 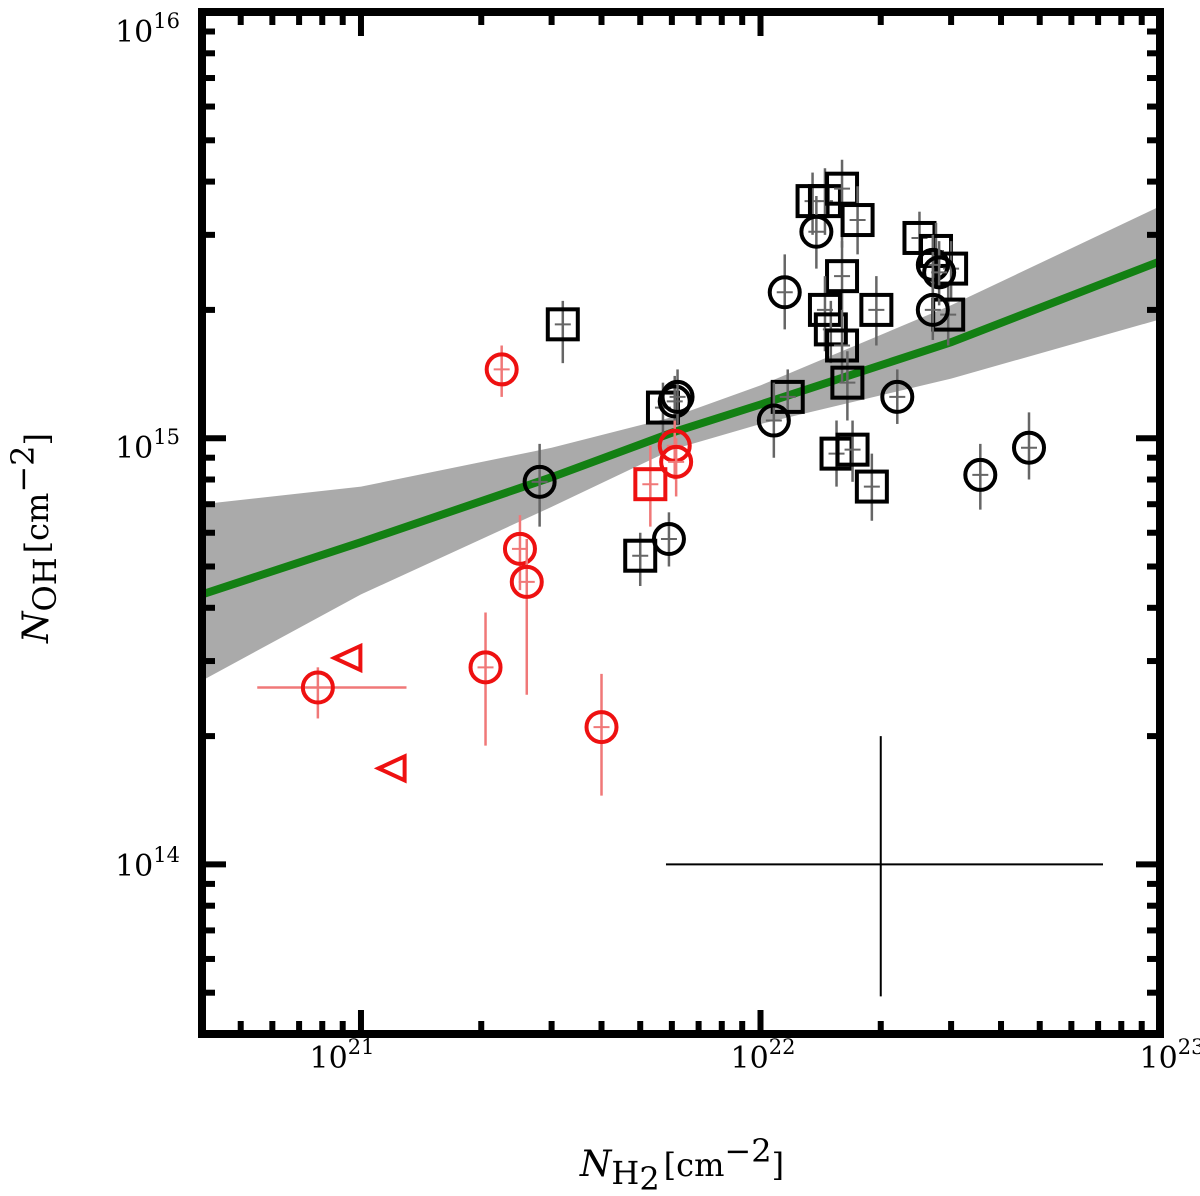 I want to click on y-tick-label-2: 1016, so click(x=147, y=29).